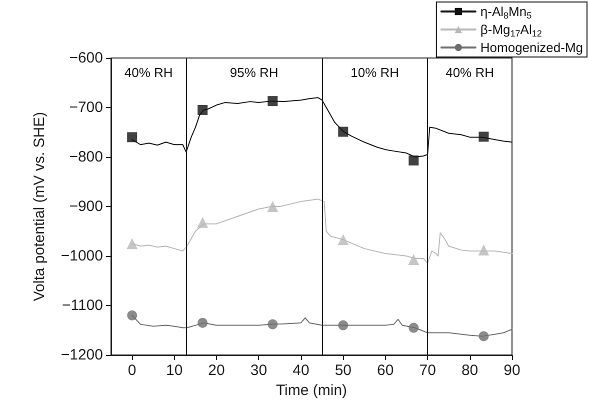  What do you see at coordinates (86, 107) in the screenshot?
I see `y-tick-label: −700` at bounding box center [86, 107].